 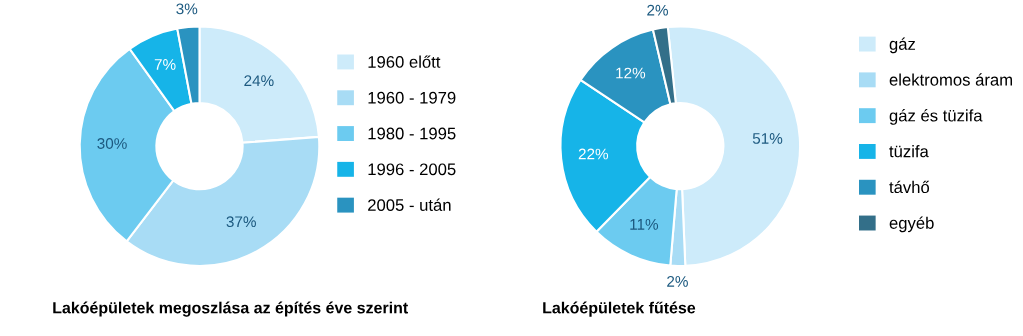 What do you see at coordinates (593, 154) in the screenshot?
I see `data-label: 22%` at bounding box center [593, 154].